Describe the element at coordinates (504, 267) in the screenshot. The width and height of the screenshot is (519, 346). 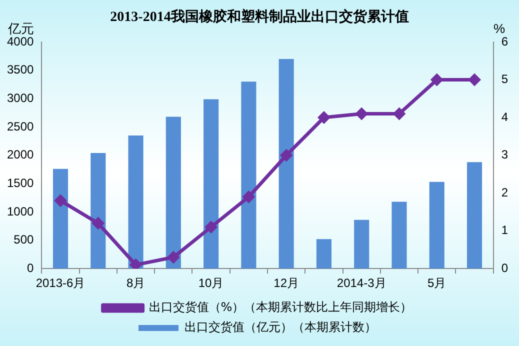
I see `y2-tick-label: 0` at that location.